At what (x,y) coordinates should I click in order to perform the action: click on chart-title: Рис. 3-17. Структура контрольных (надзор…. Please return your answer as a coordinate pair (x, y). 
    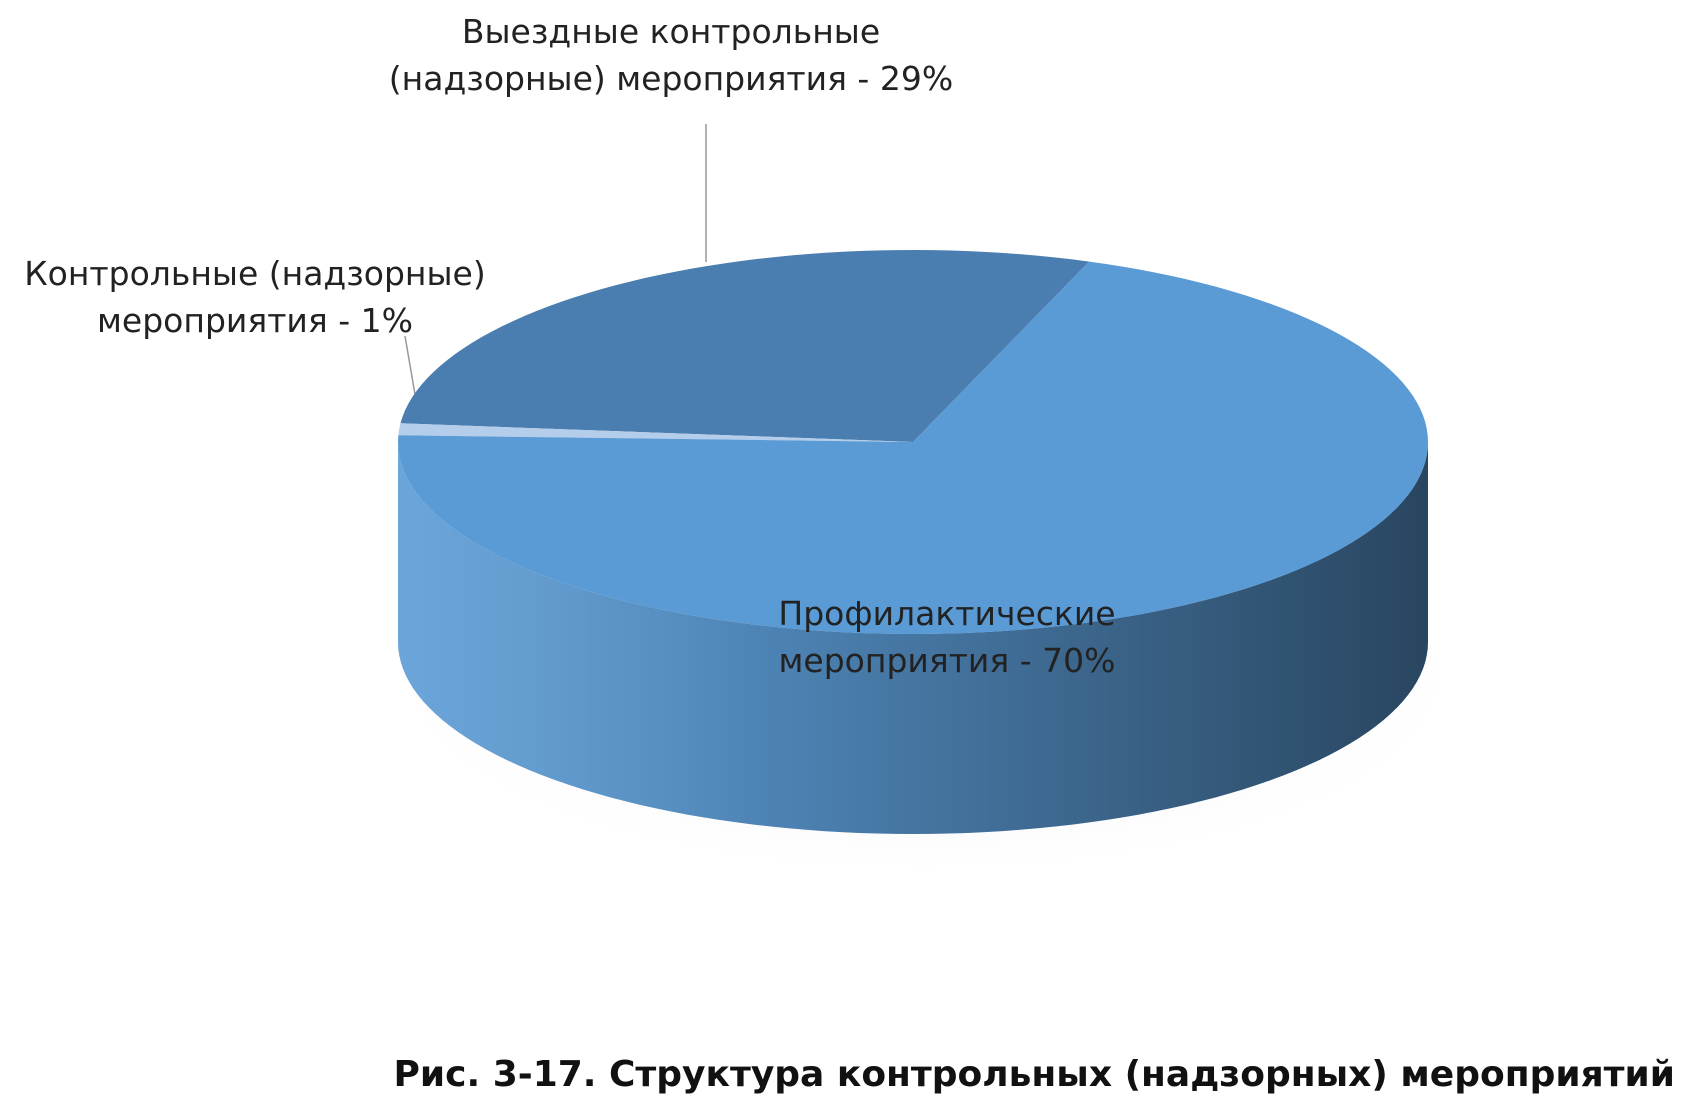
    Looking at the image, I should click on (1034, 1074).